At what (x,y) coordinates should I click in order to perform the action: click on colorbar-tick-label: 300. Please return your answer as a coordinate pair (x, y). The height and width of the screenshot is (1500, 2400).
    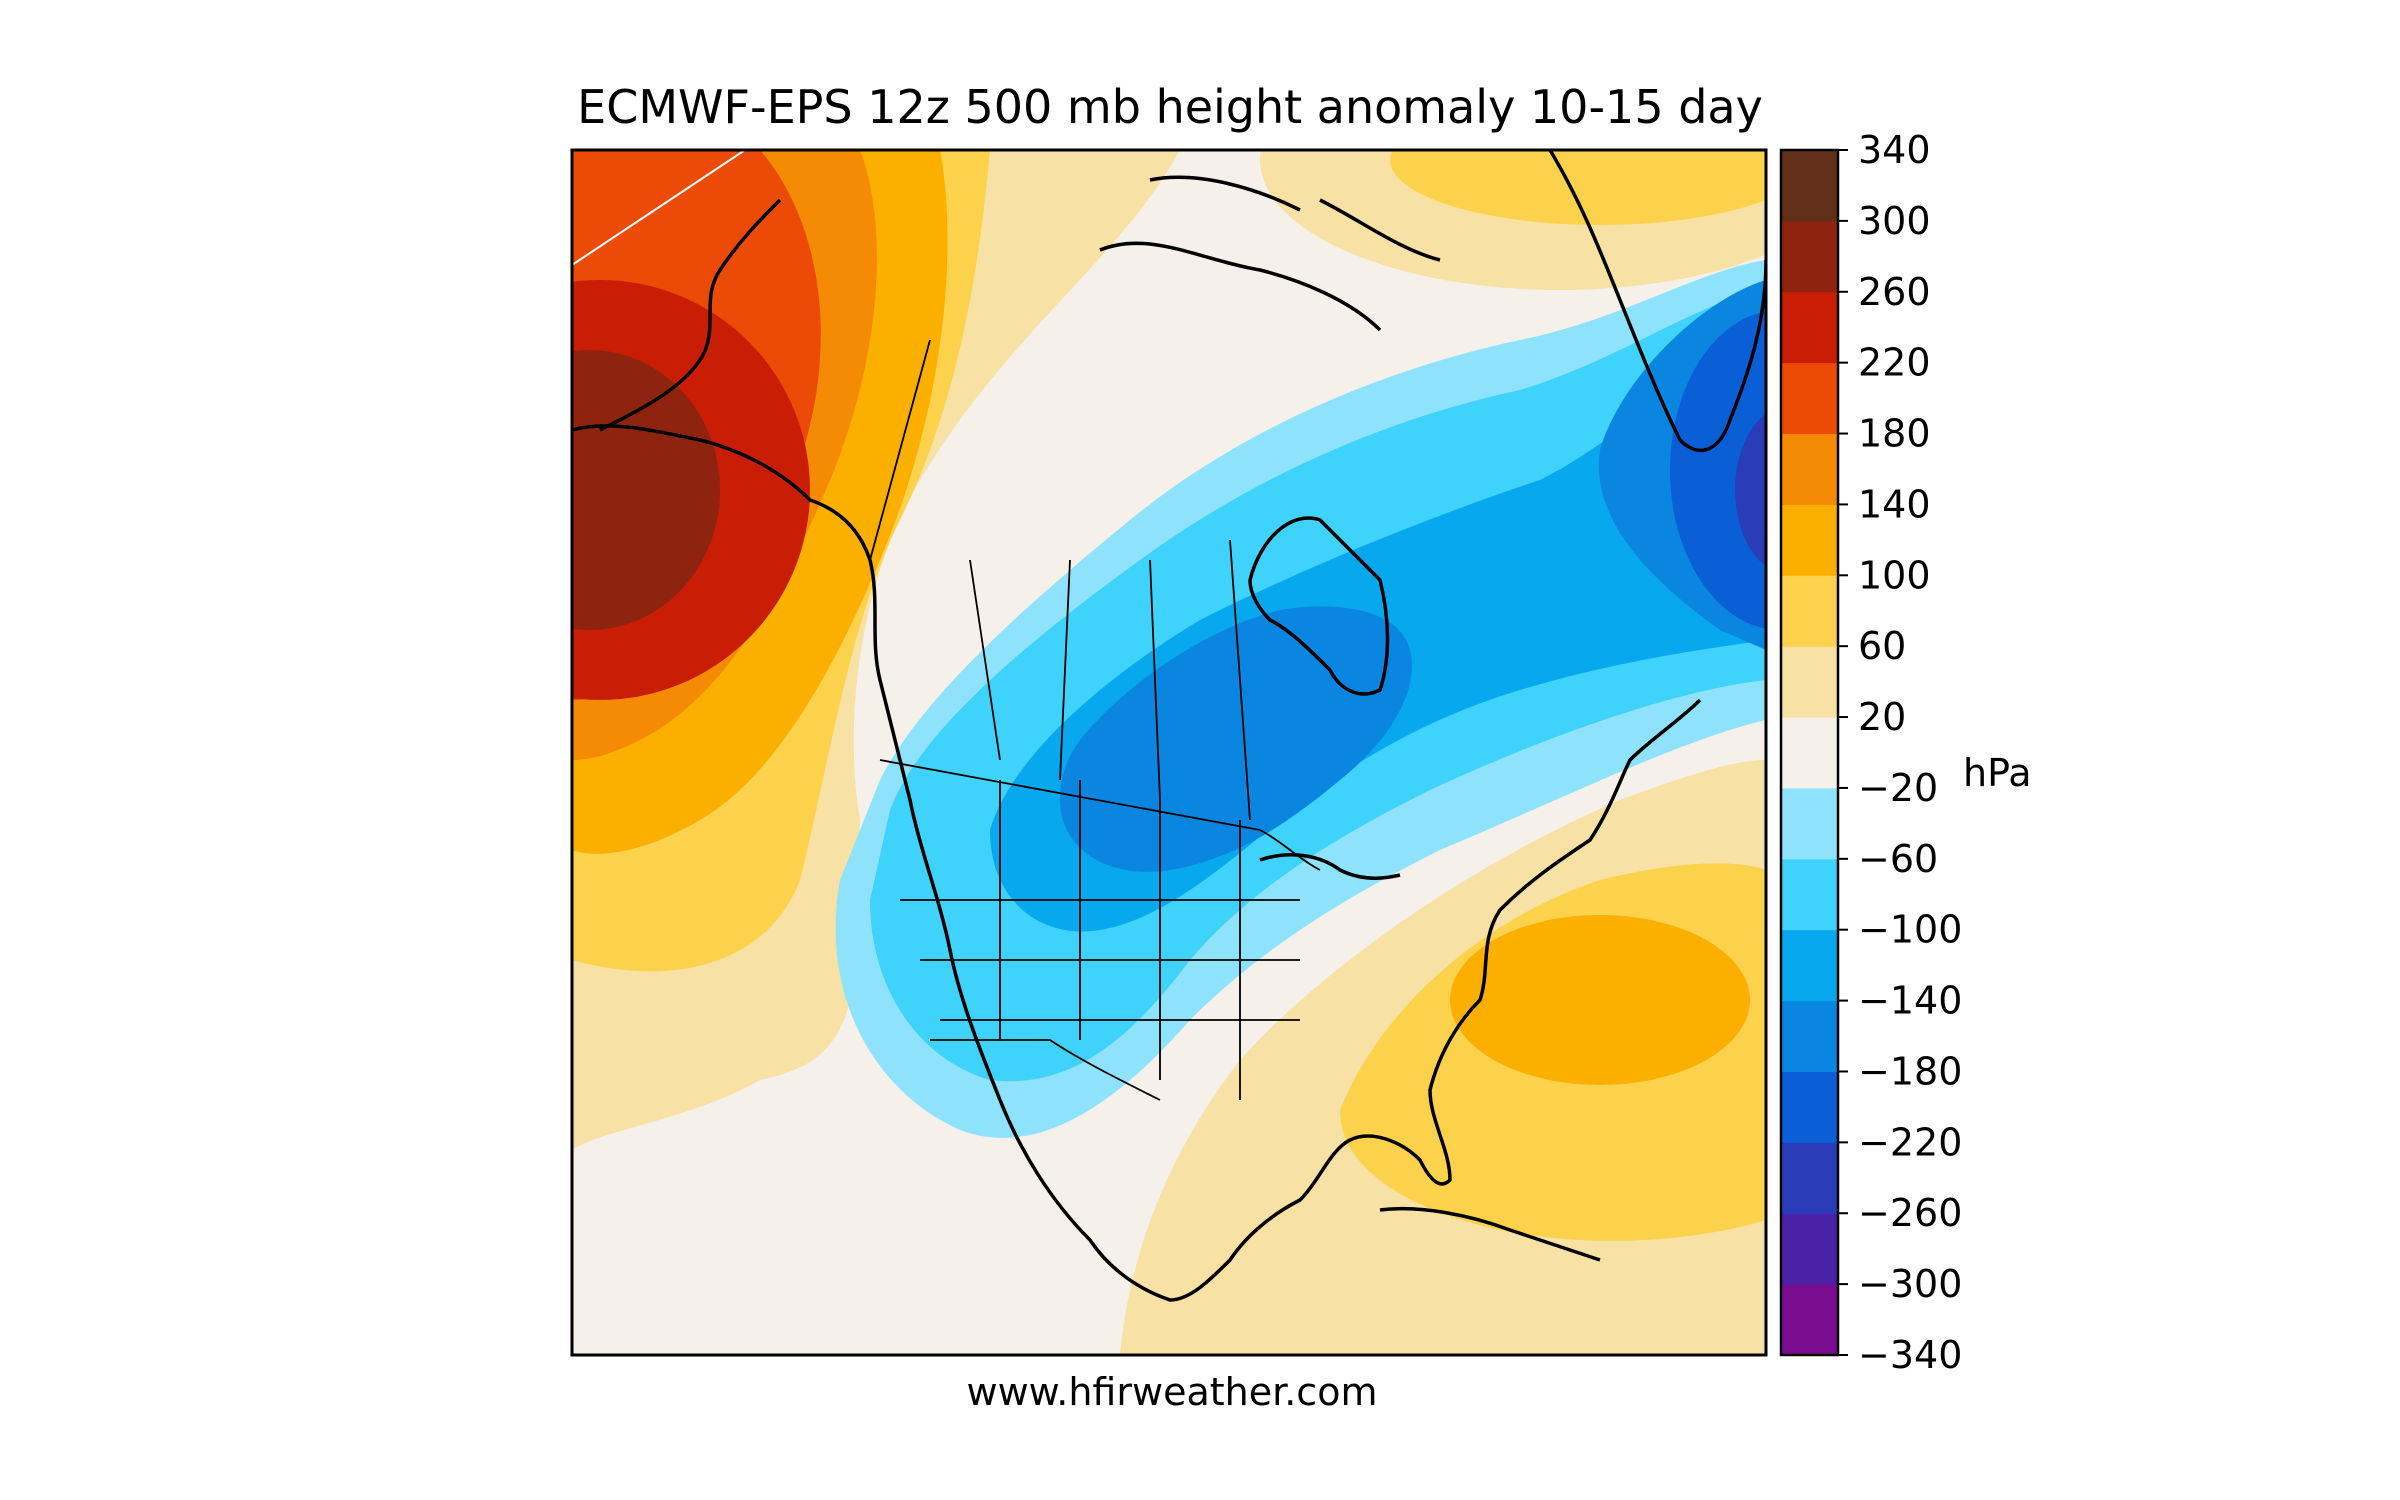
    Looking at the image, I should click on (1894, 221).